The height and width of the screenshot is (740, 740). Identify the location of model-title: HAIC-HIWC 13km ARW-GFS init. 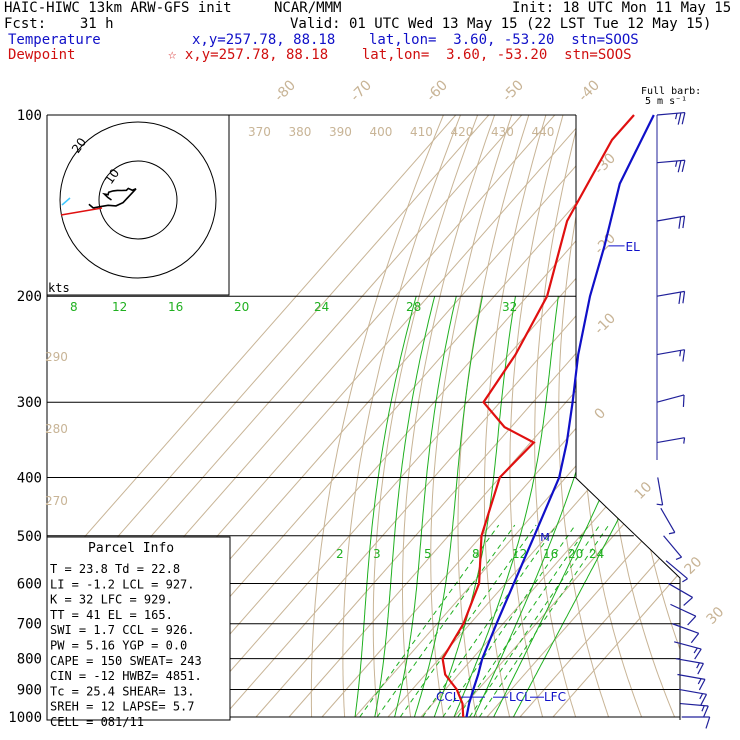
(118, 8).